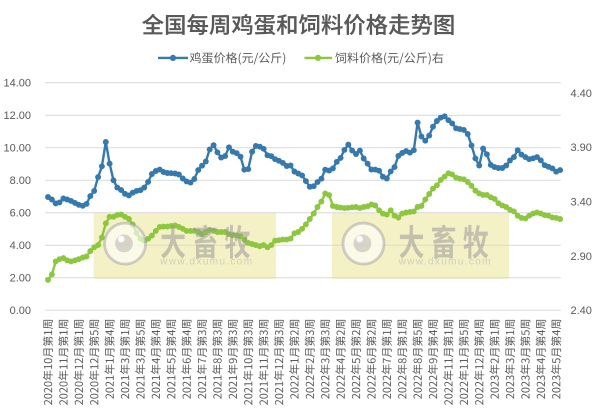 This screenshot has width=601, height=415. What do you see at coordinates (20, 214) in the screenshot?
I see `svg-text: 6.00` at bounding box center [20, 214].